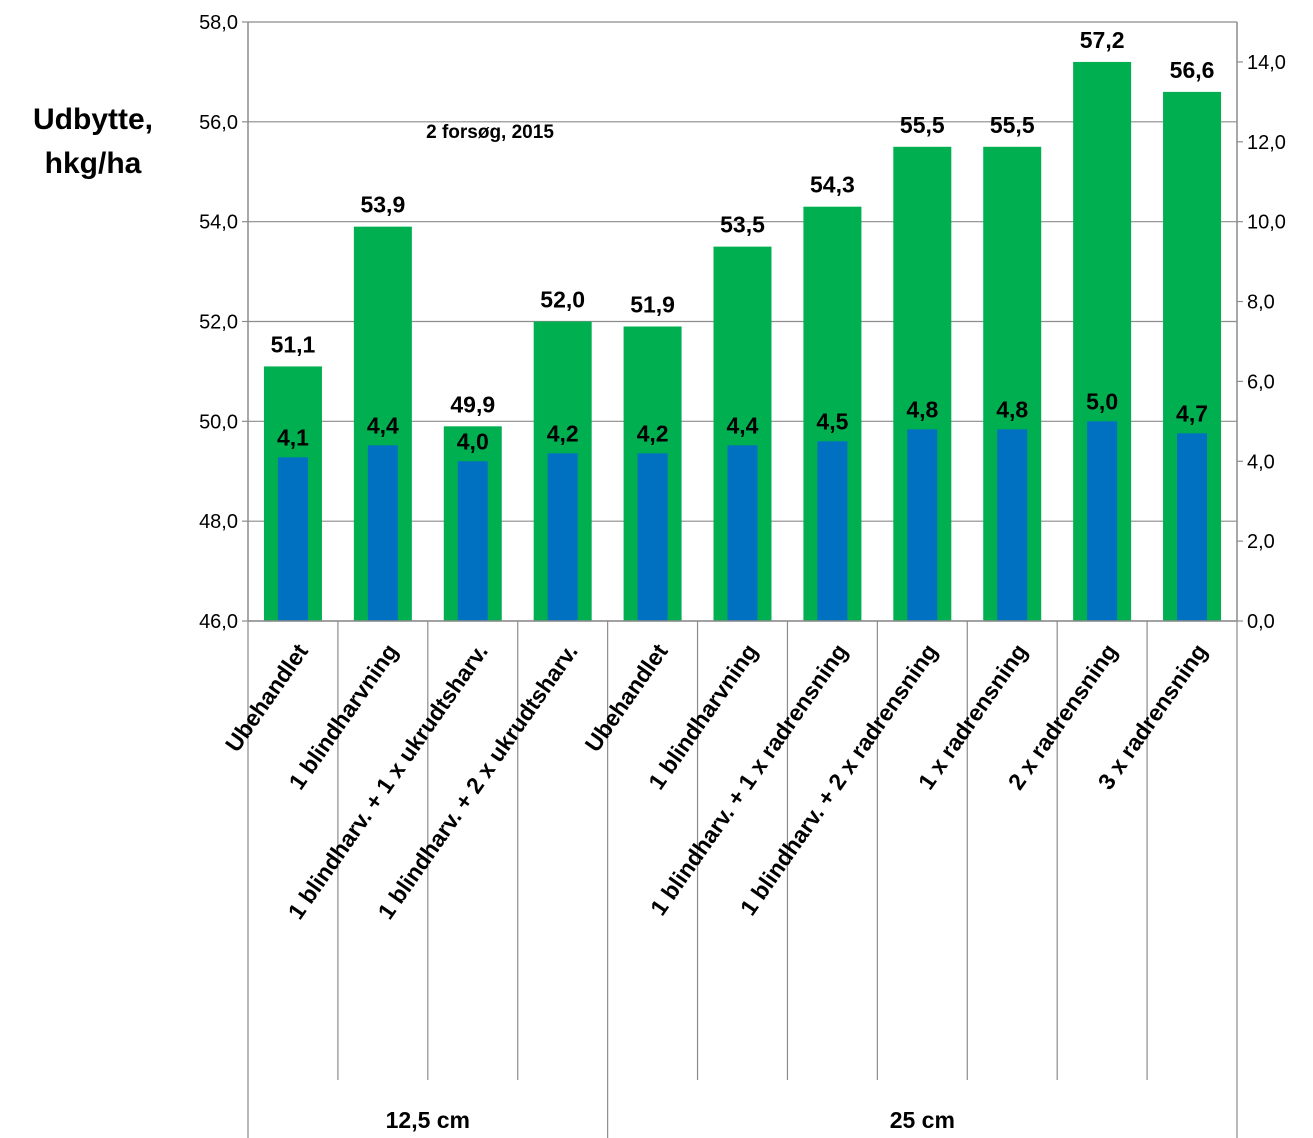 Image resolution: width=1313 pixels, height=1138 pixels. What do you see at coordinates (218, 323) in the screenshot?
I see `left-tick-label: 52,0` at bounding box center [218, 323].